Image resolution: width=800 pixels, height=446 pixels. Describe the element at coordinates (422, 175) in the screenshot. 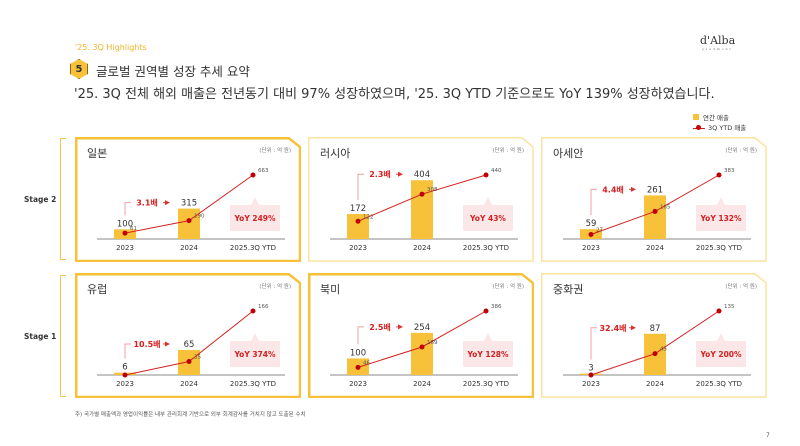

I see `bar-value-label: 404` at that location.